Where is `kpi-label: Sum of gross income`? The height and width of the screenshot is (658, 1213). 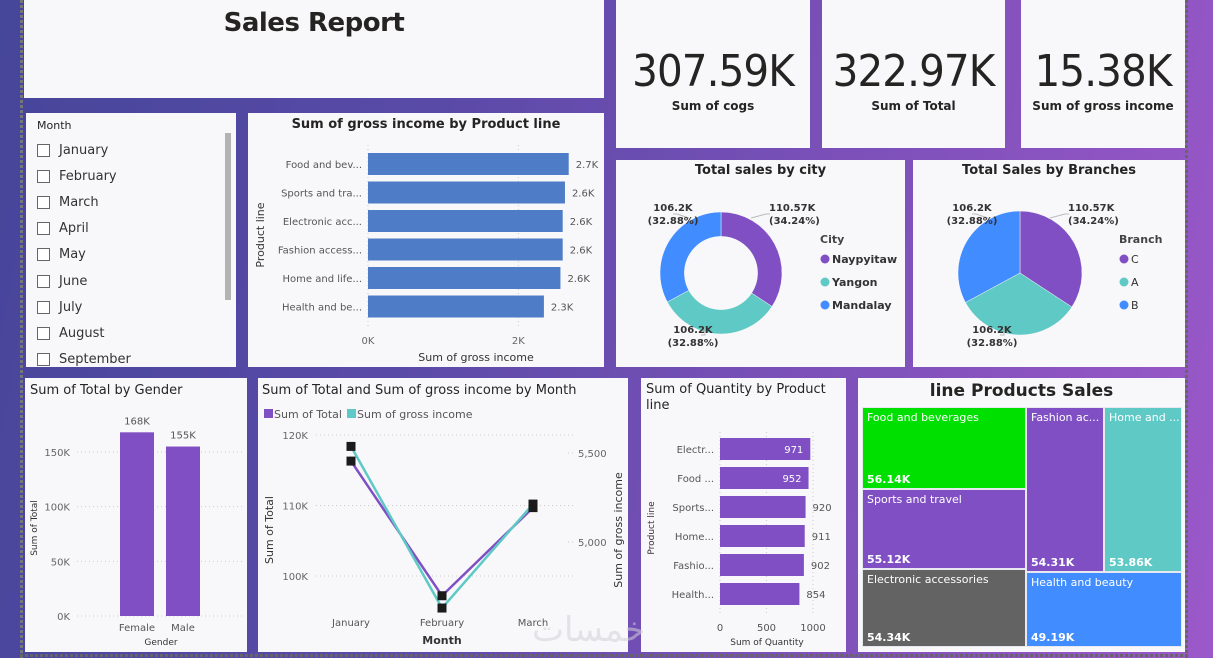
kpi-label: Sum of gross income is located at coordinates (1103, 106).